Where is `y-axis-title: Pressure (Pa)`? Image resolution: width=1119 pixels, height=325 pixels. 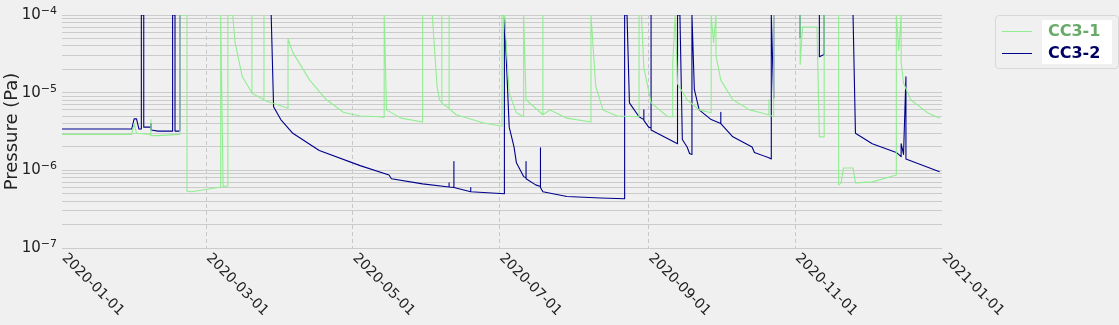 y-axis-title: Pressure (Pa) is located at coordinates (11, 131).